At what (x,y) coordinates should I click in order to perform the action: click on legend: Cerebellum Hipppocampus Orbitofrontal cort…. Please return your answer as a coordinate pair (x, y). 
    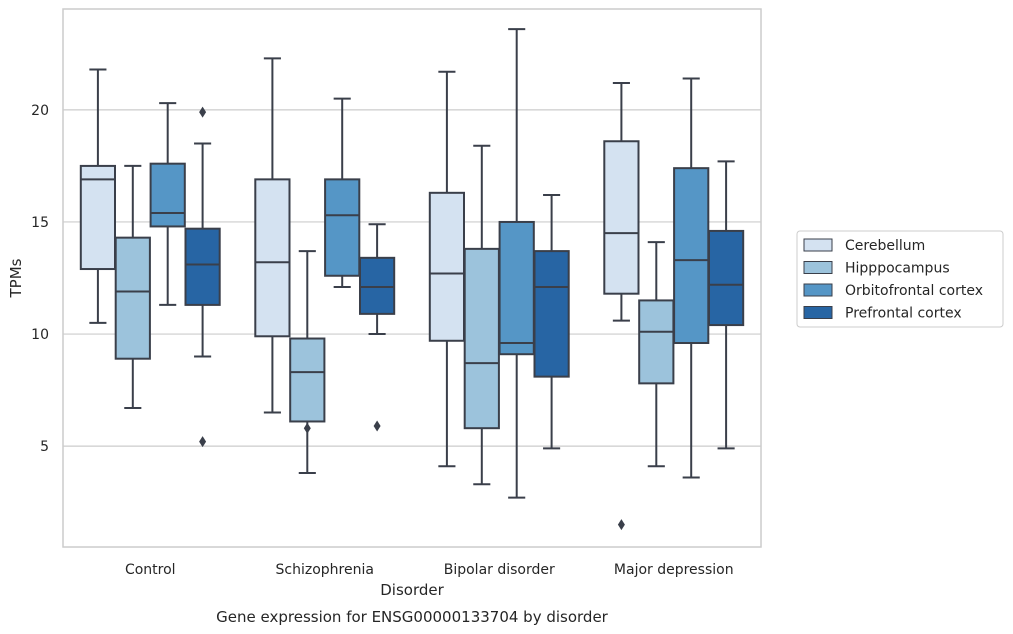
    Looking at the image, I should click on (900, 279).